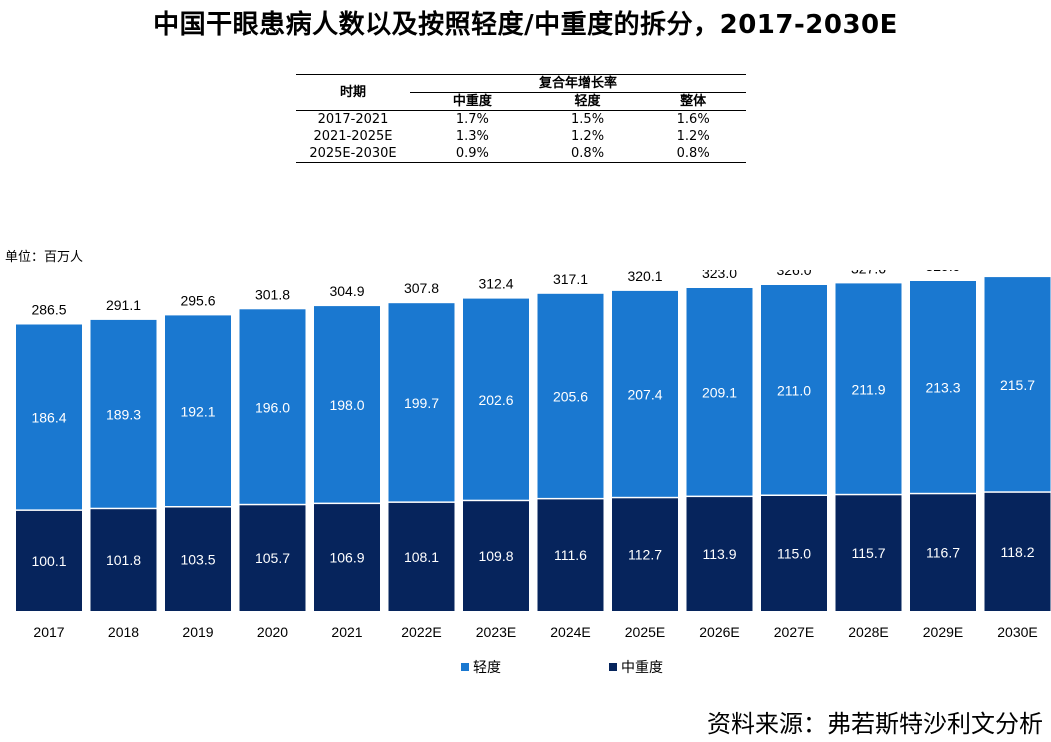  I want to click on total-data-label: 317.1, so click(570, 279).